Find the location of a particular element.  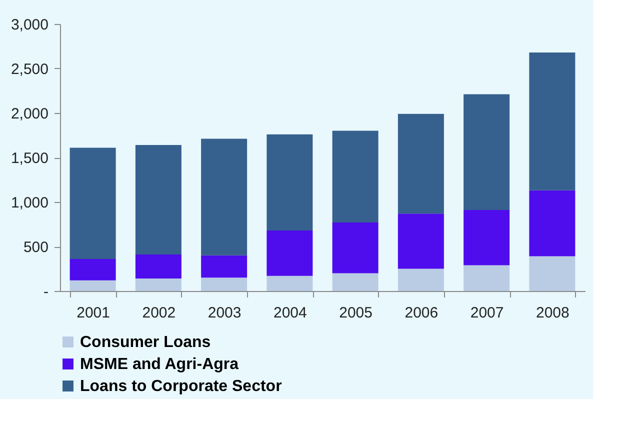

y-tick-label: 500 is located at coordinates (35, 247).